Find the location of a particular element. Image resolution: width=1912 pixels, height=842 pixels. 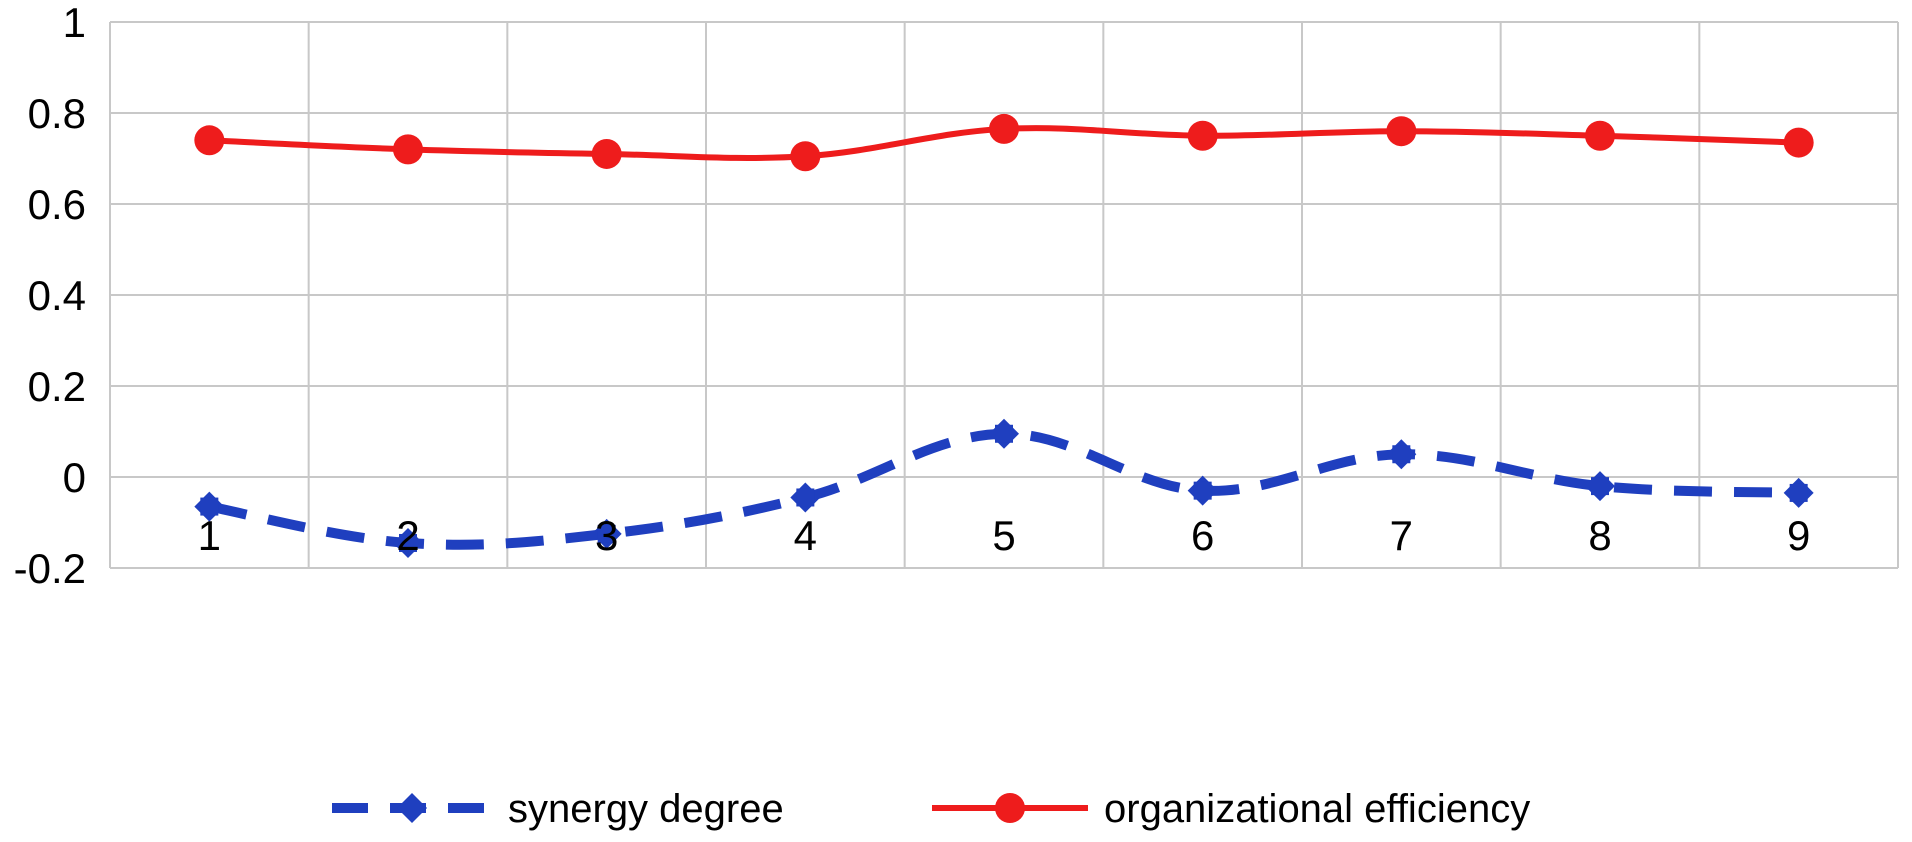

y-tick-label: 0.4 is located at coordinates (57, 295).